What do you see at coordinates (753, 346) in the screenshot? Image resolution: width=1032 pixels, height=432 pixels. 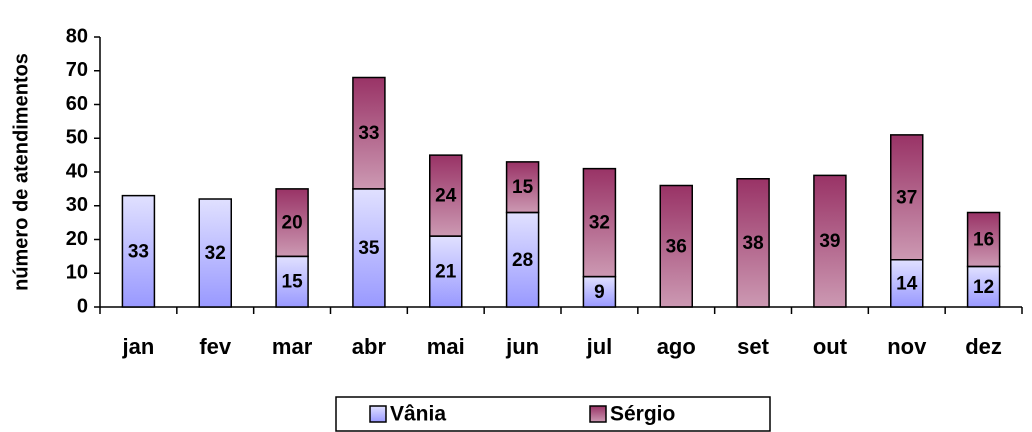 I see `x-tick-label: set` at bounding box center [753, 346].